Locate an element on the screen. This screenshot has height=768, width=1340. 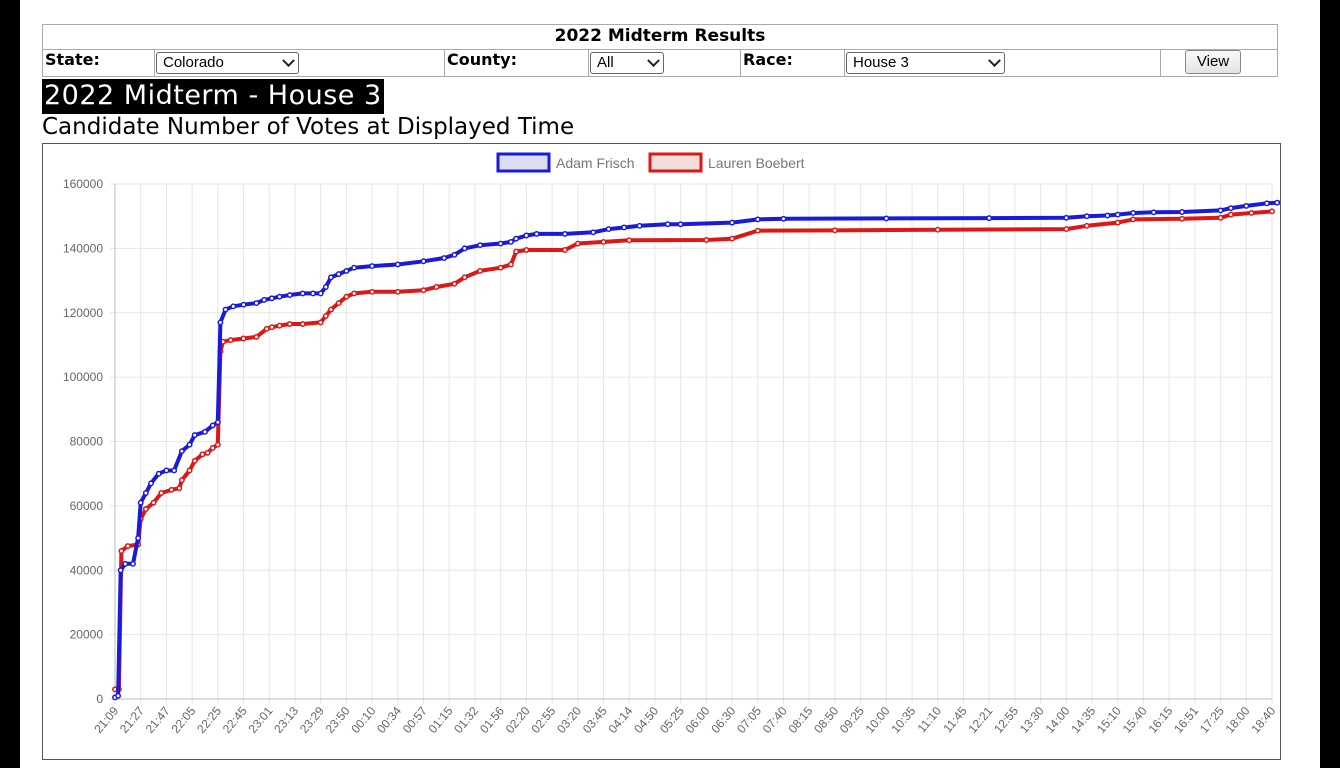
state-label: State: is located at coordinates (72, 59).